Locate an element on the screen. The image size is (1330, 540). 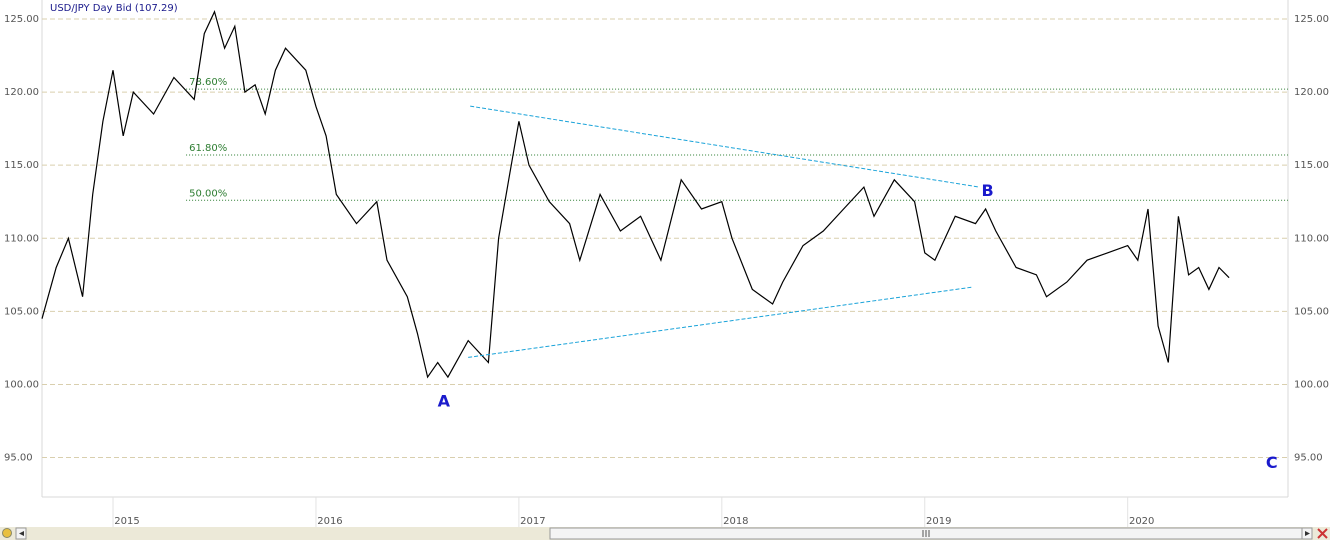
x-tick-label: 2018 is located at coordinates (735, 521).